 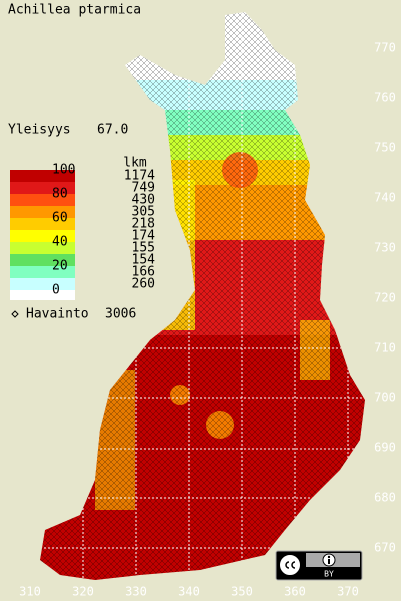 What do you see at coordinates (385, 198) in the screenshot?
I see `y-axis-label: 740` at bounding box center [385, 198].